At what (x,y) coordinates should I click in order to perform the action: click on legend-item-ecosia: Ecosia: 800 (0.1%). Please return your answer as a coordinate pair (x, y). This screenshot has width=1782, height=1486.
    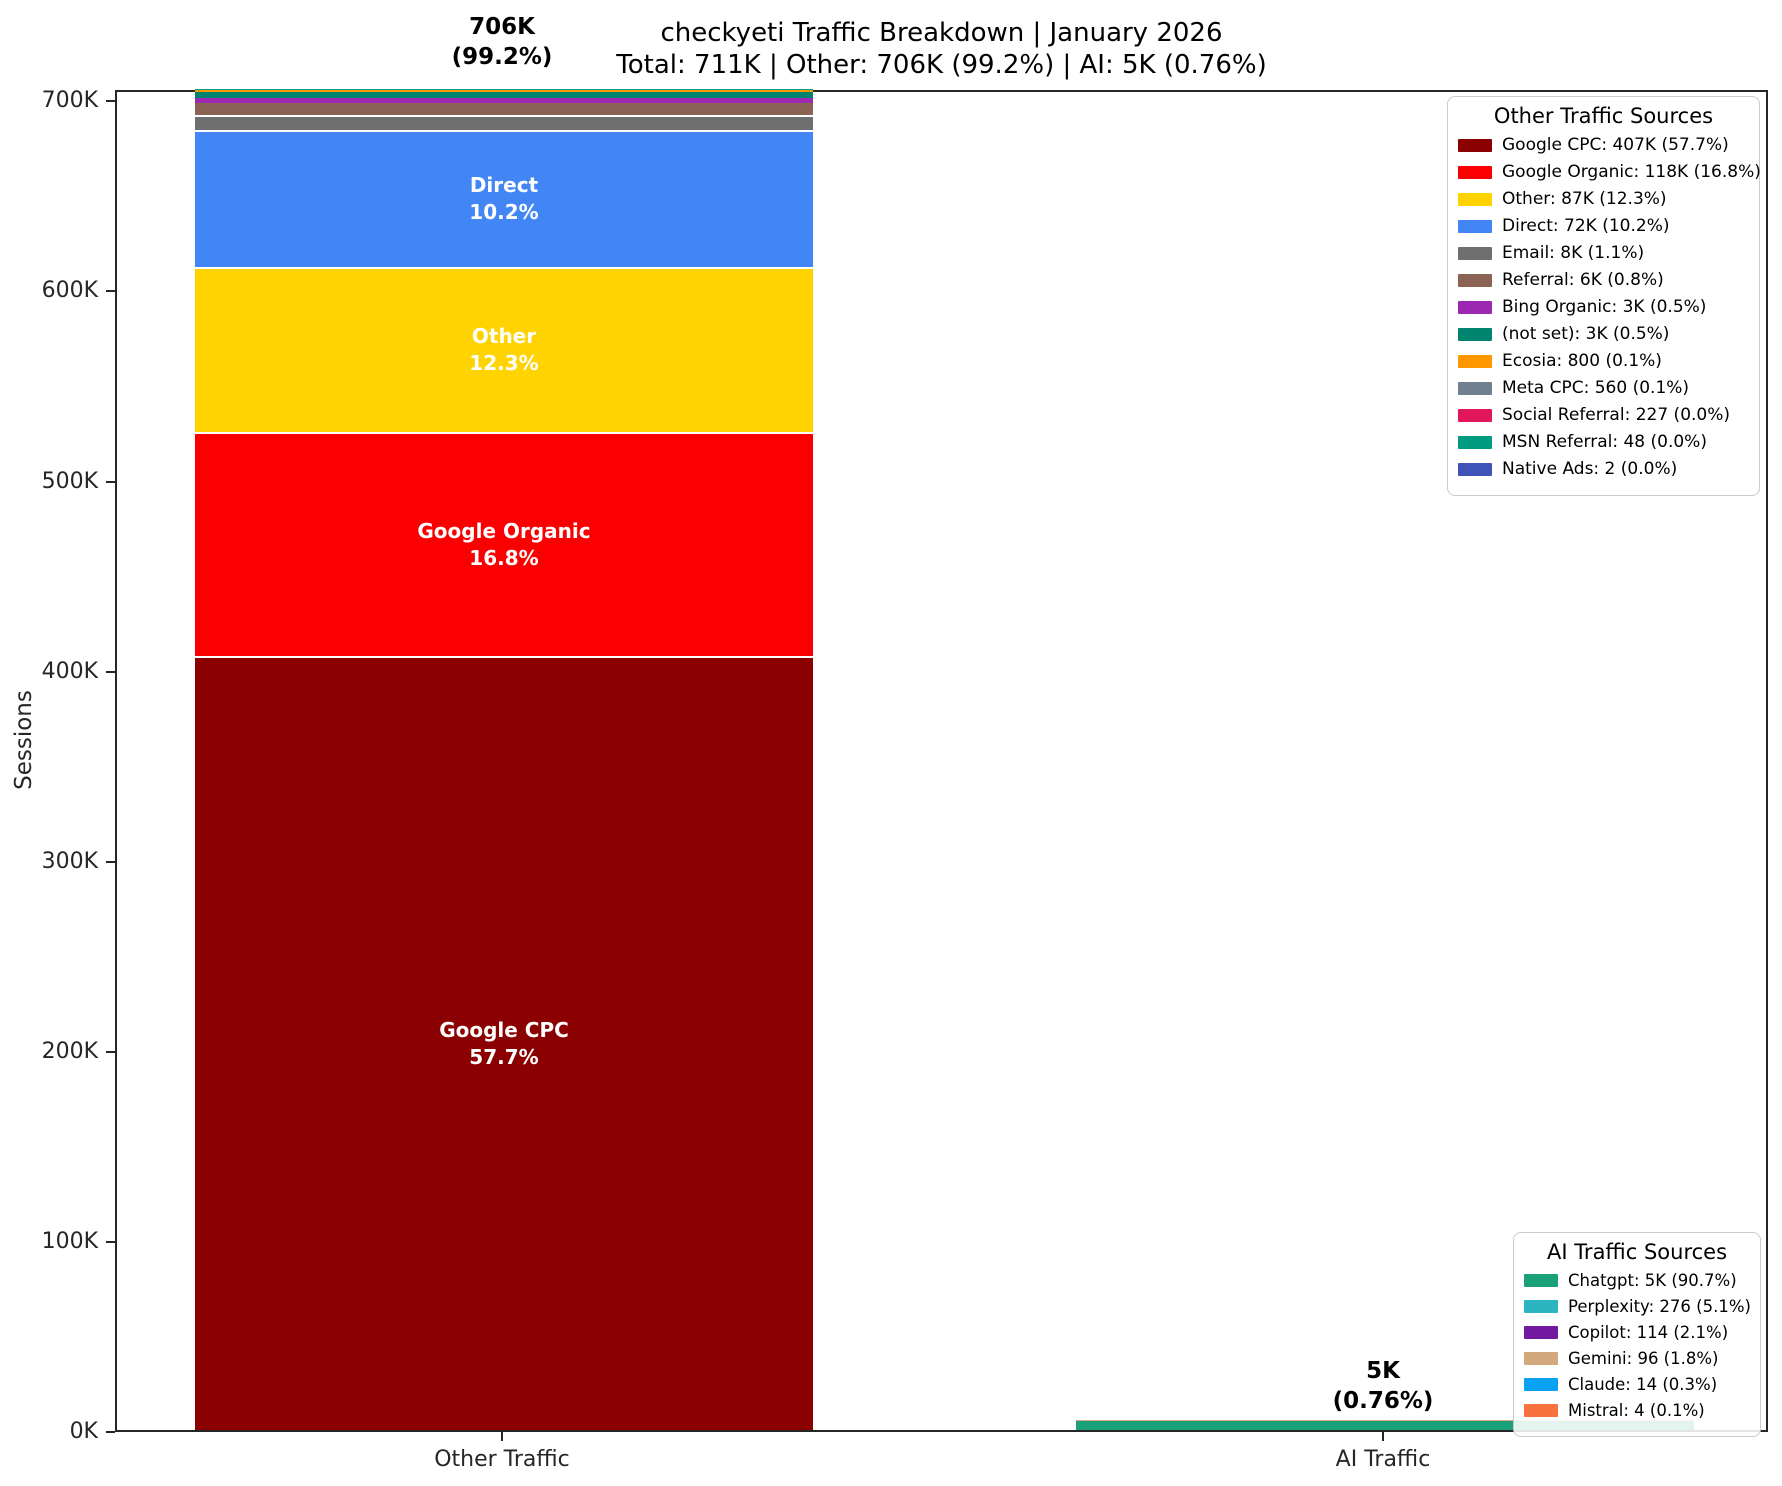
    Looking at the image, I should click on (1603, 361).